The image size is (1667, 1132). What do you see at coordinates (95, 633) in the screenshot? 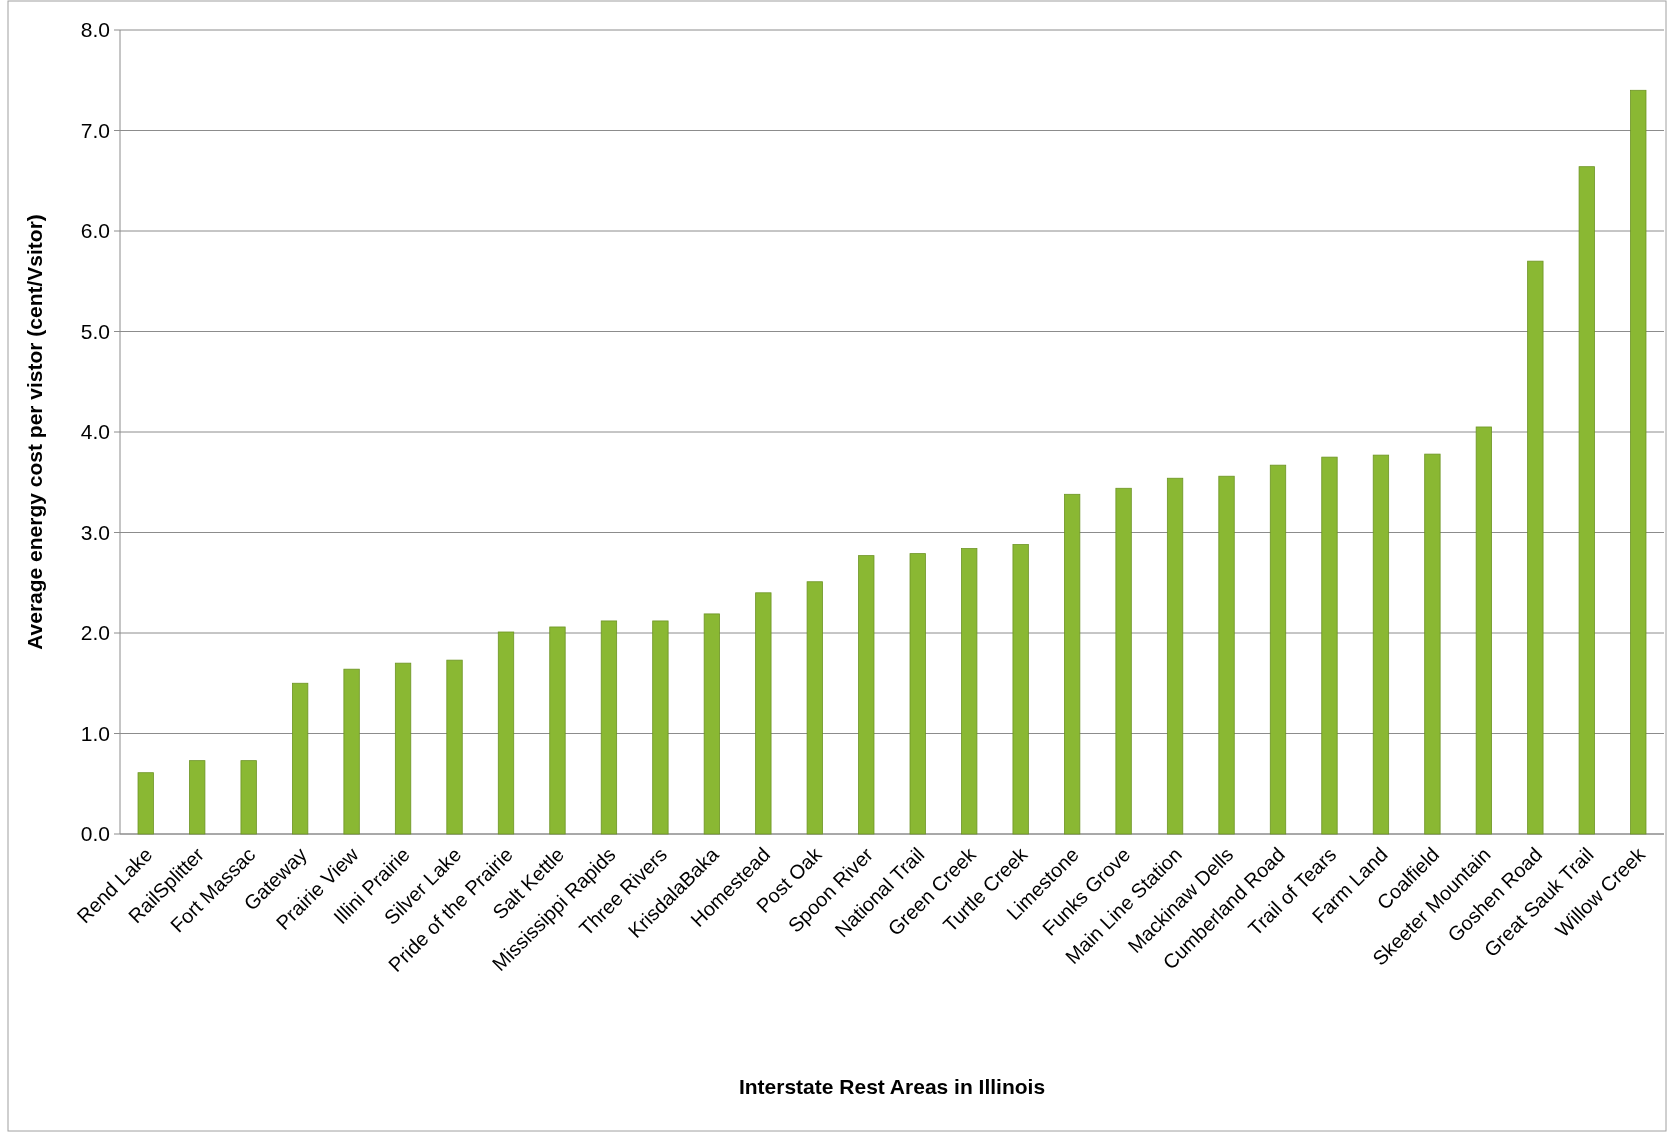
I see `y-tick-label: 2.0` at bounding box center [95, 633].